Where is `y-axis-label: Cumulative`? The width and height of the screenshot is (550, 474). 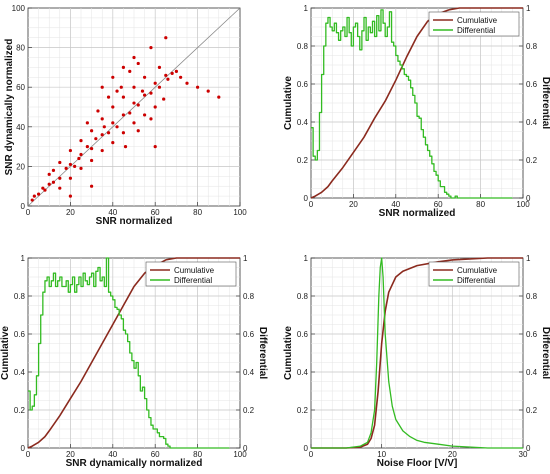
y-axis-label: Cumulative is located at coordinates (288, 353).